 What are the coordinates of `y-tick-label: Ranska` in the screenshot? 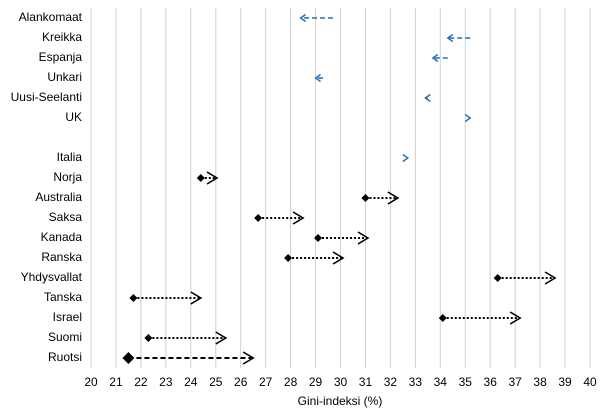 It's located at (61, 257).